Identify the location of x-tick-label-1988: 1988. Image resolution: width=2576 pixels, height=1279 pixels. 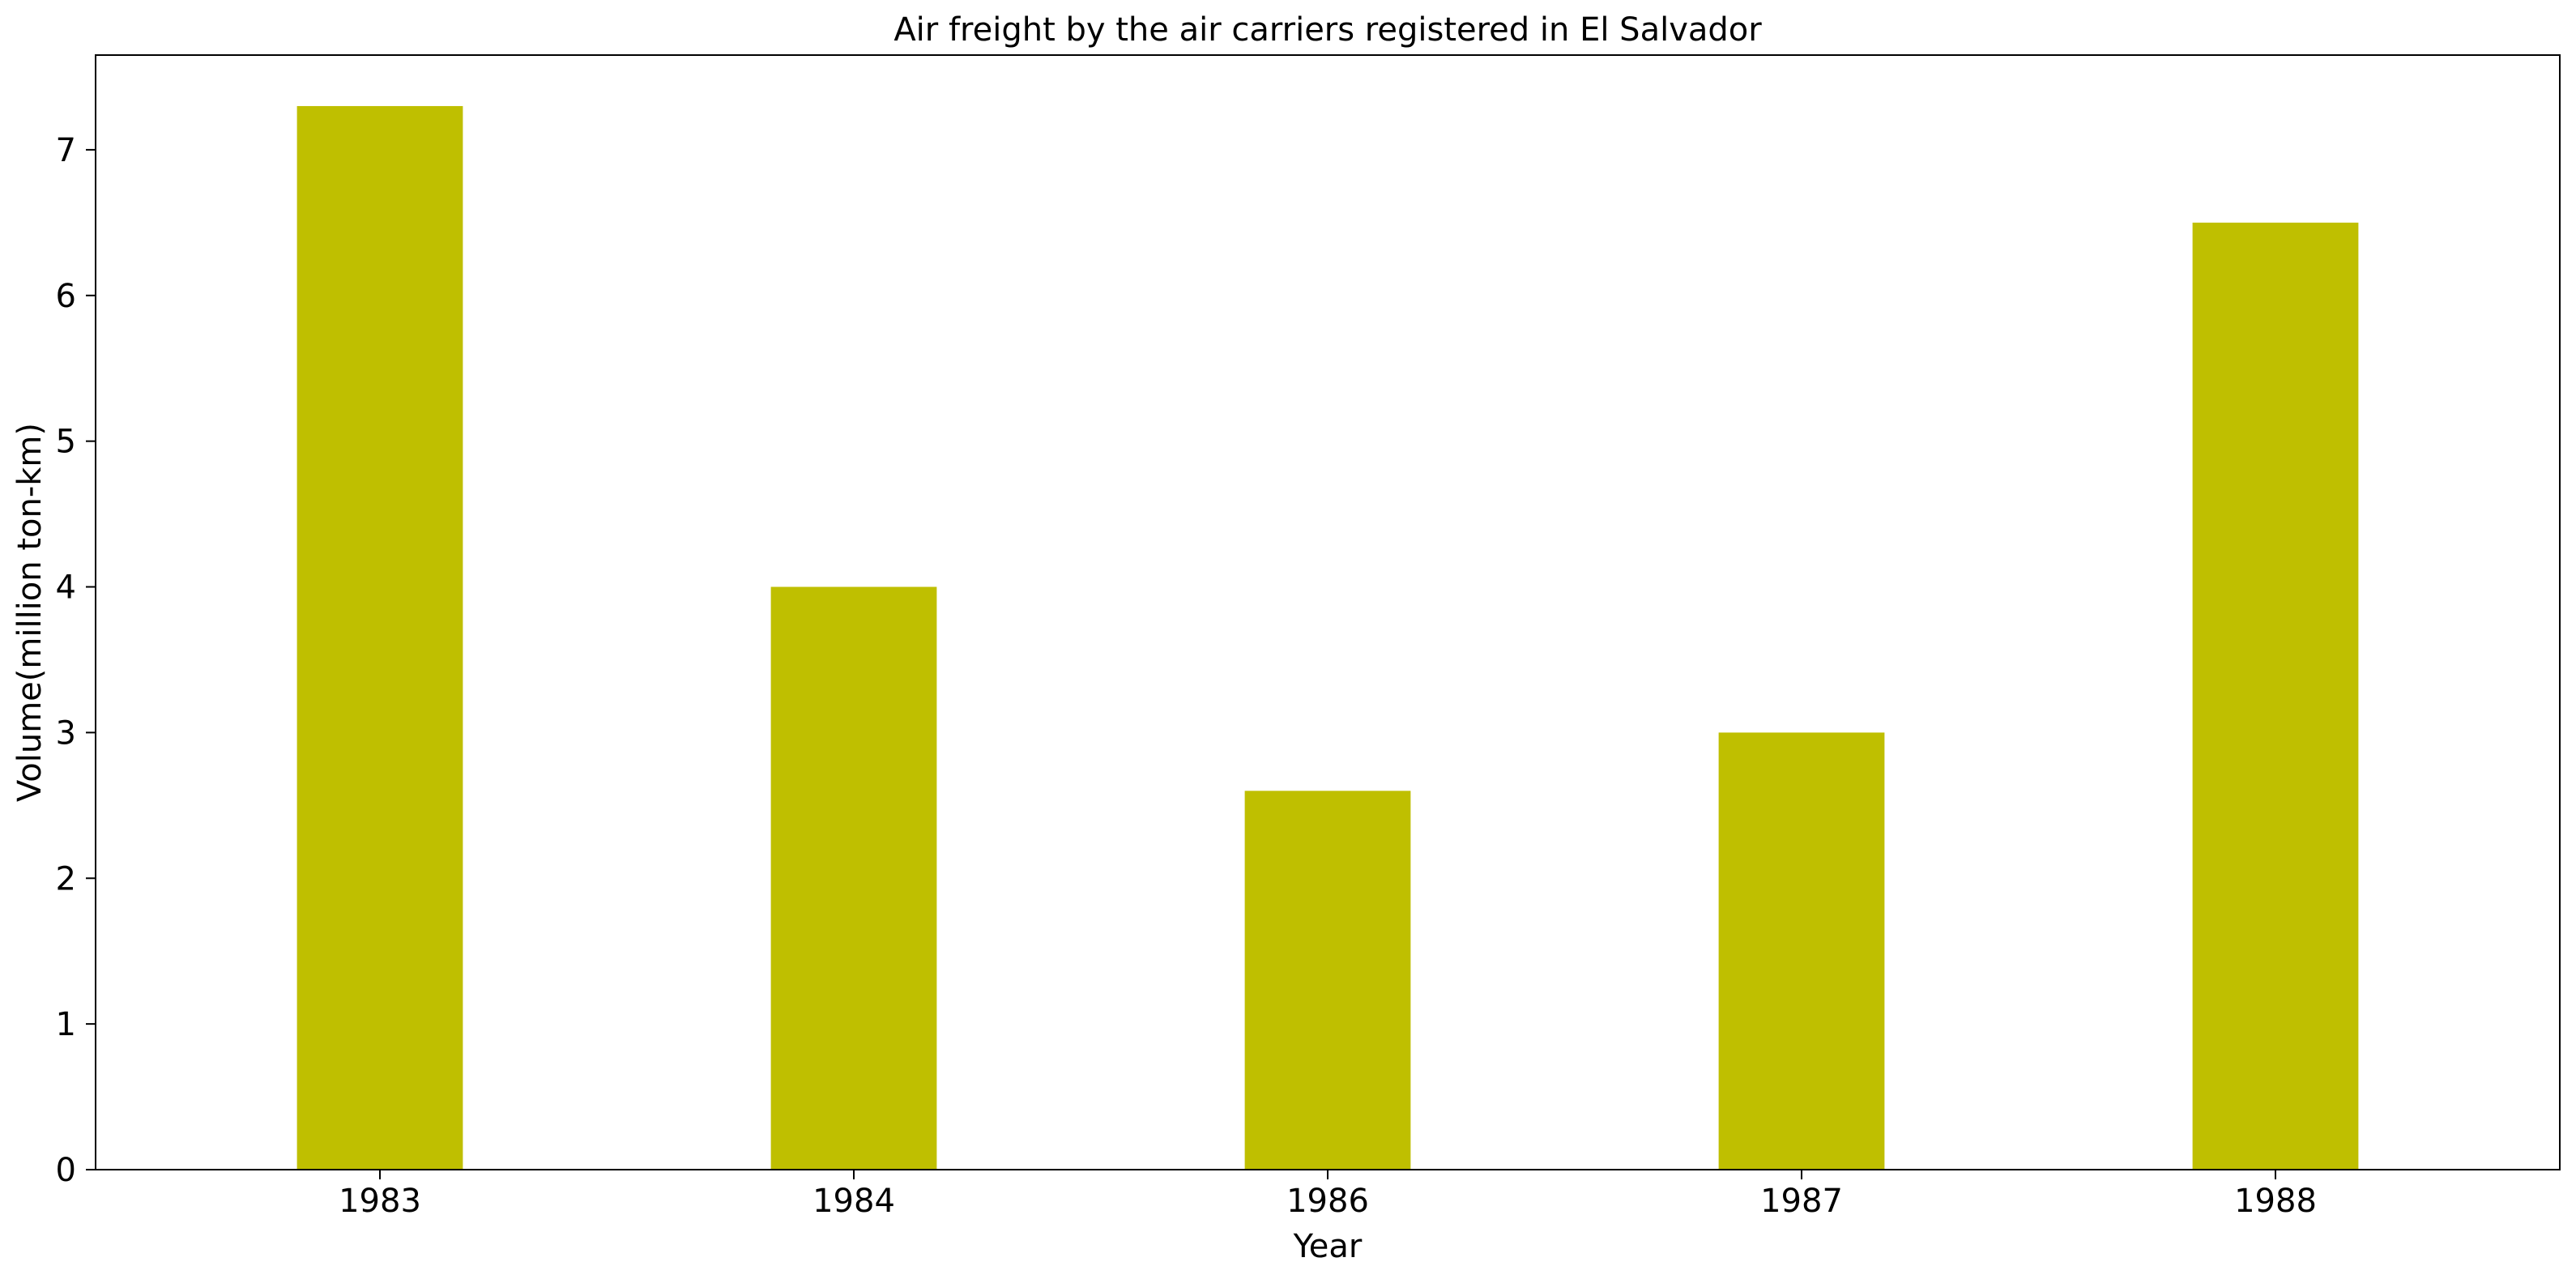
(2276, 1201).